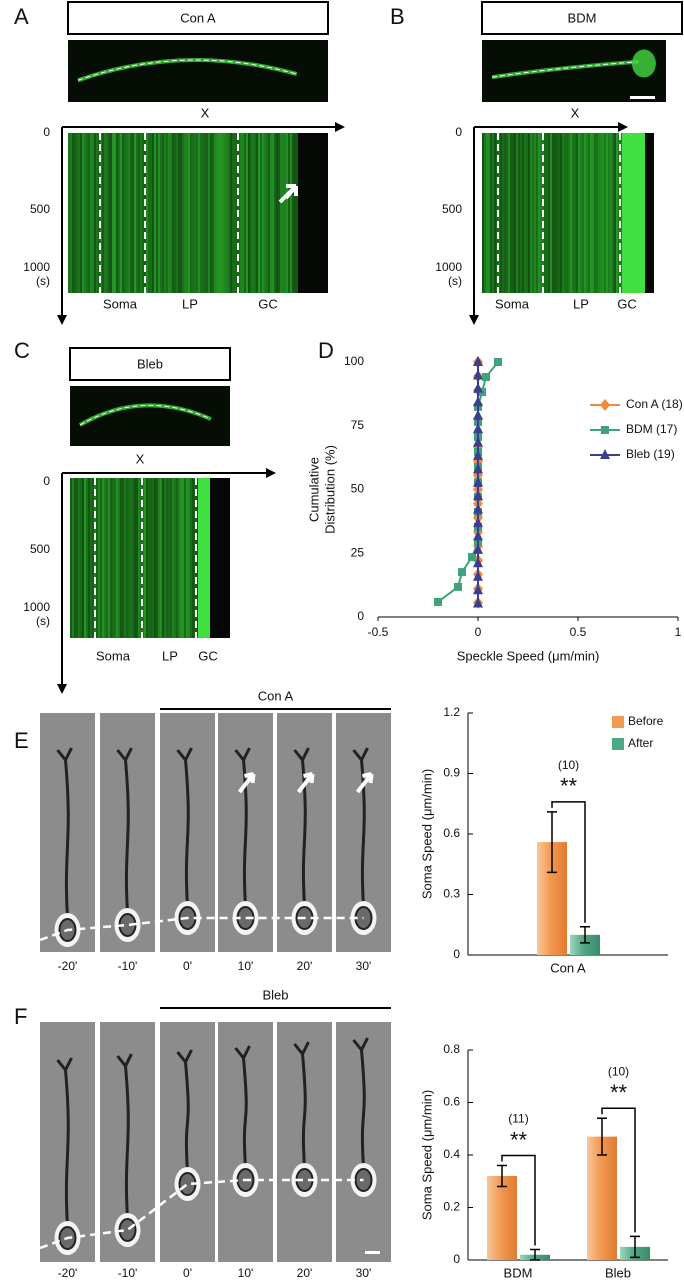 This screenshot has height=1280, width=684. I want to click on arrow, so click(364, 783).